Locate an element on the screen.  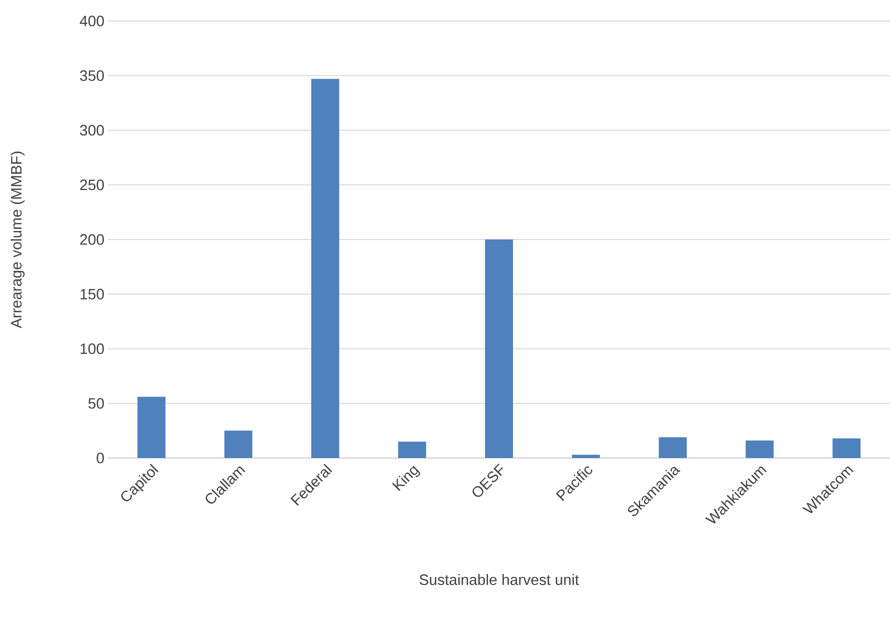
y-tick-label: 250 is located at coordinates (92, 185).